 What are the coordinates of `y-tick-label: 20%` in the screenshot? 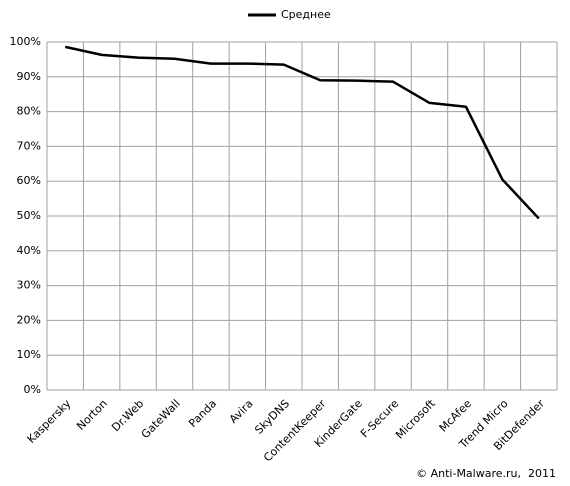 It's located at (29, 319).